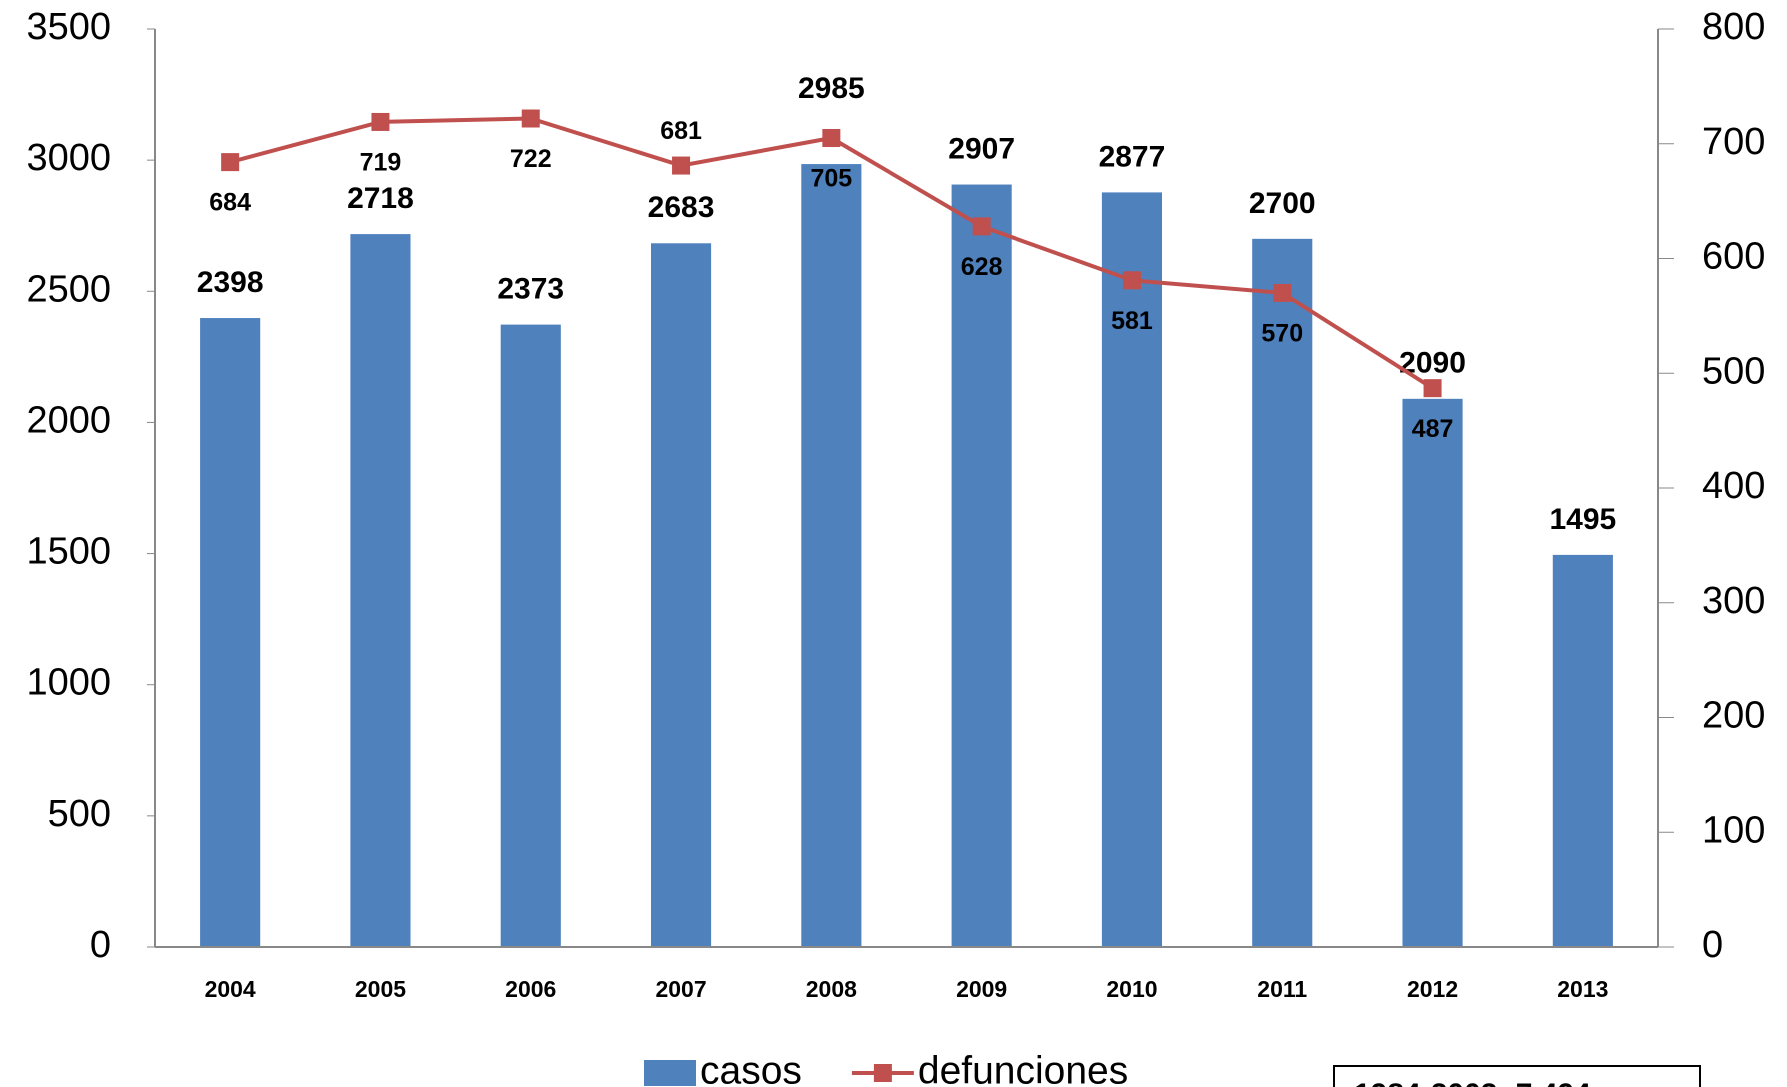 Image resolution: width=1787 pixels, height=1087 pixels. Describe the element at coordinates (1023, 1068) in the screenshot. I see `legend-label: defunciones` at that location.